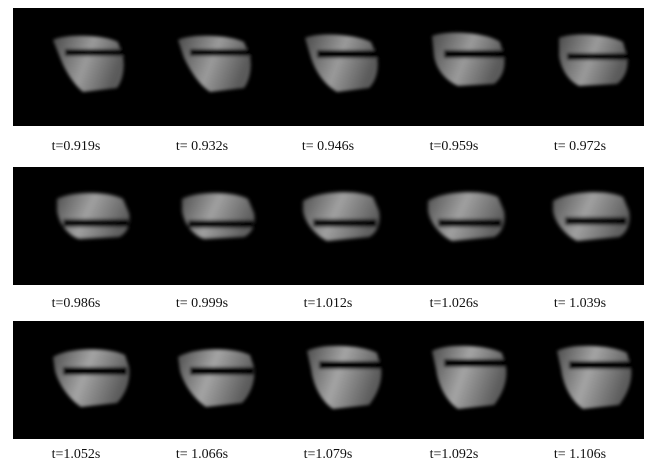 The image size is (655, 468). Describe the element at coordinates (202, 303) in the screenshot. I see `frame-caption: t= 0.999s` at that location.